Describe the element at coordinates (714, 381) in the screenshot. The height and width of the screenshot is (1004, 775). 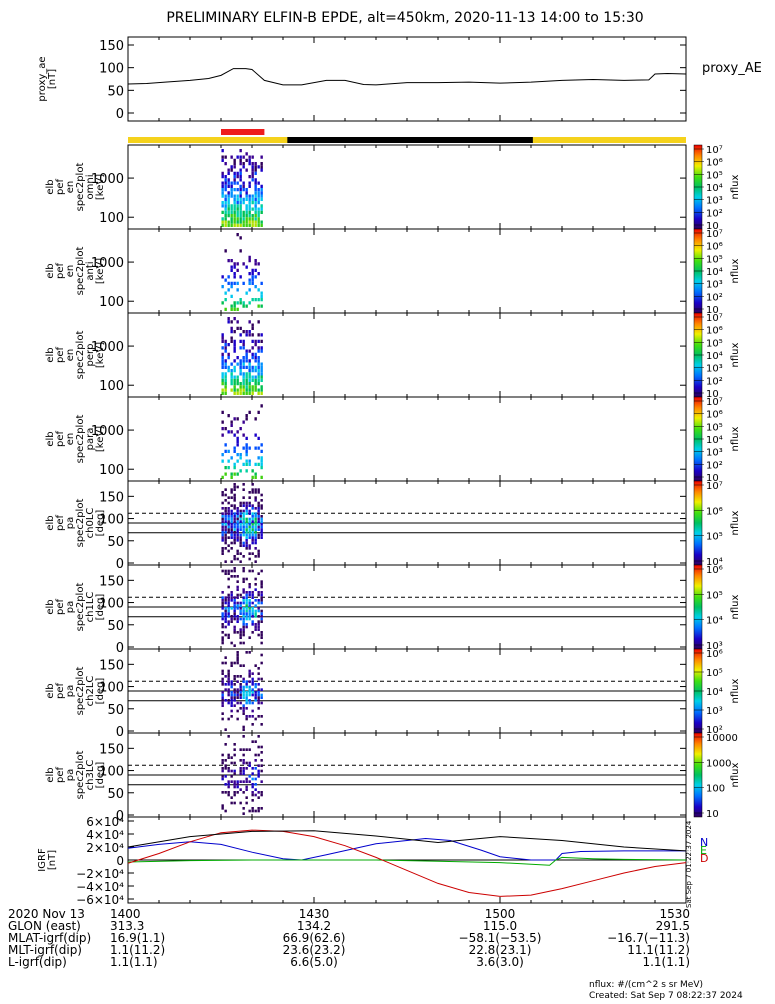
I see `colorbar-tick-label: 10²` at that location.